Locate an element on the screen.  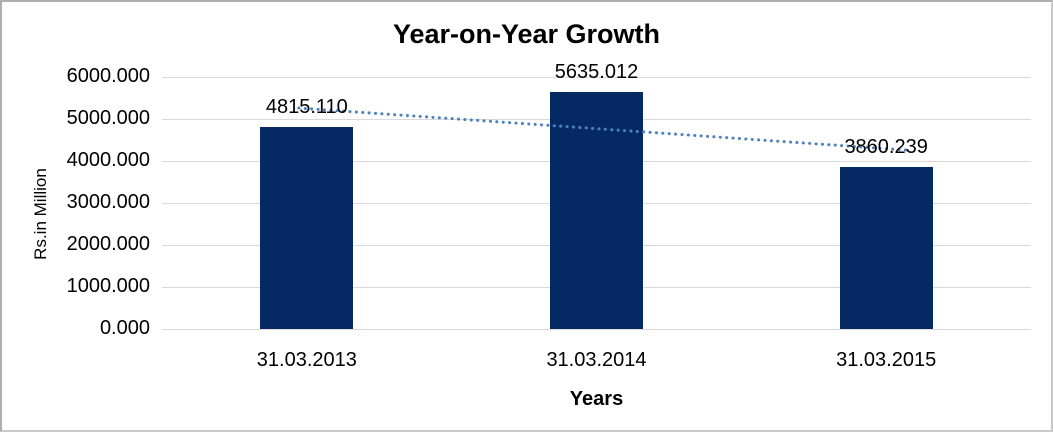
y-tick-label: 4000.000 is located at coordinates (108, 160).